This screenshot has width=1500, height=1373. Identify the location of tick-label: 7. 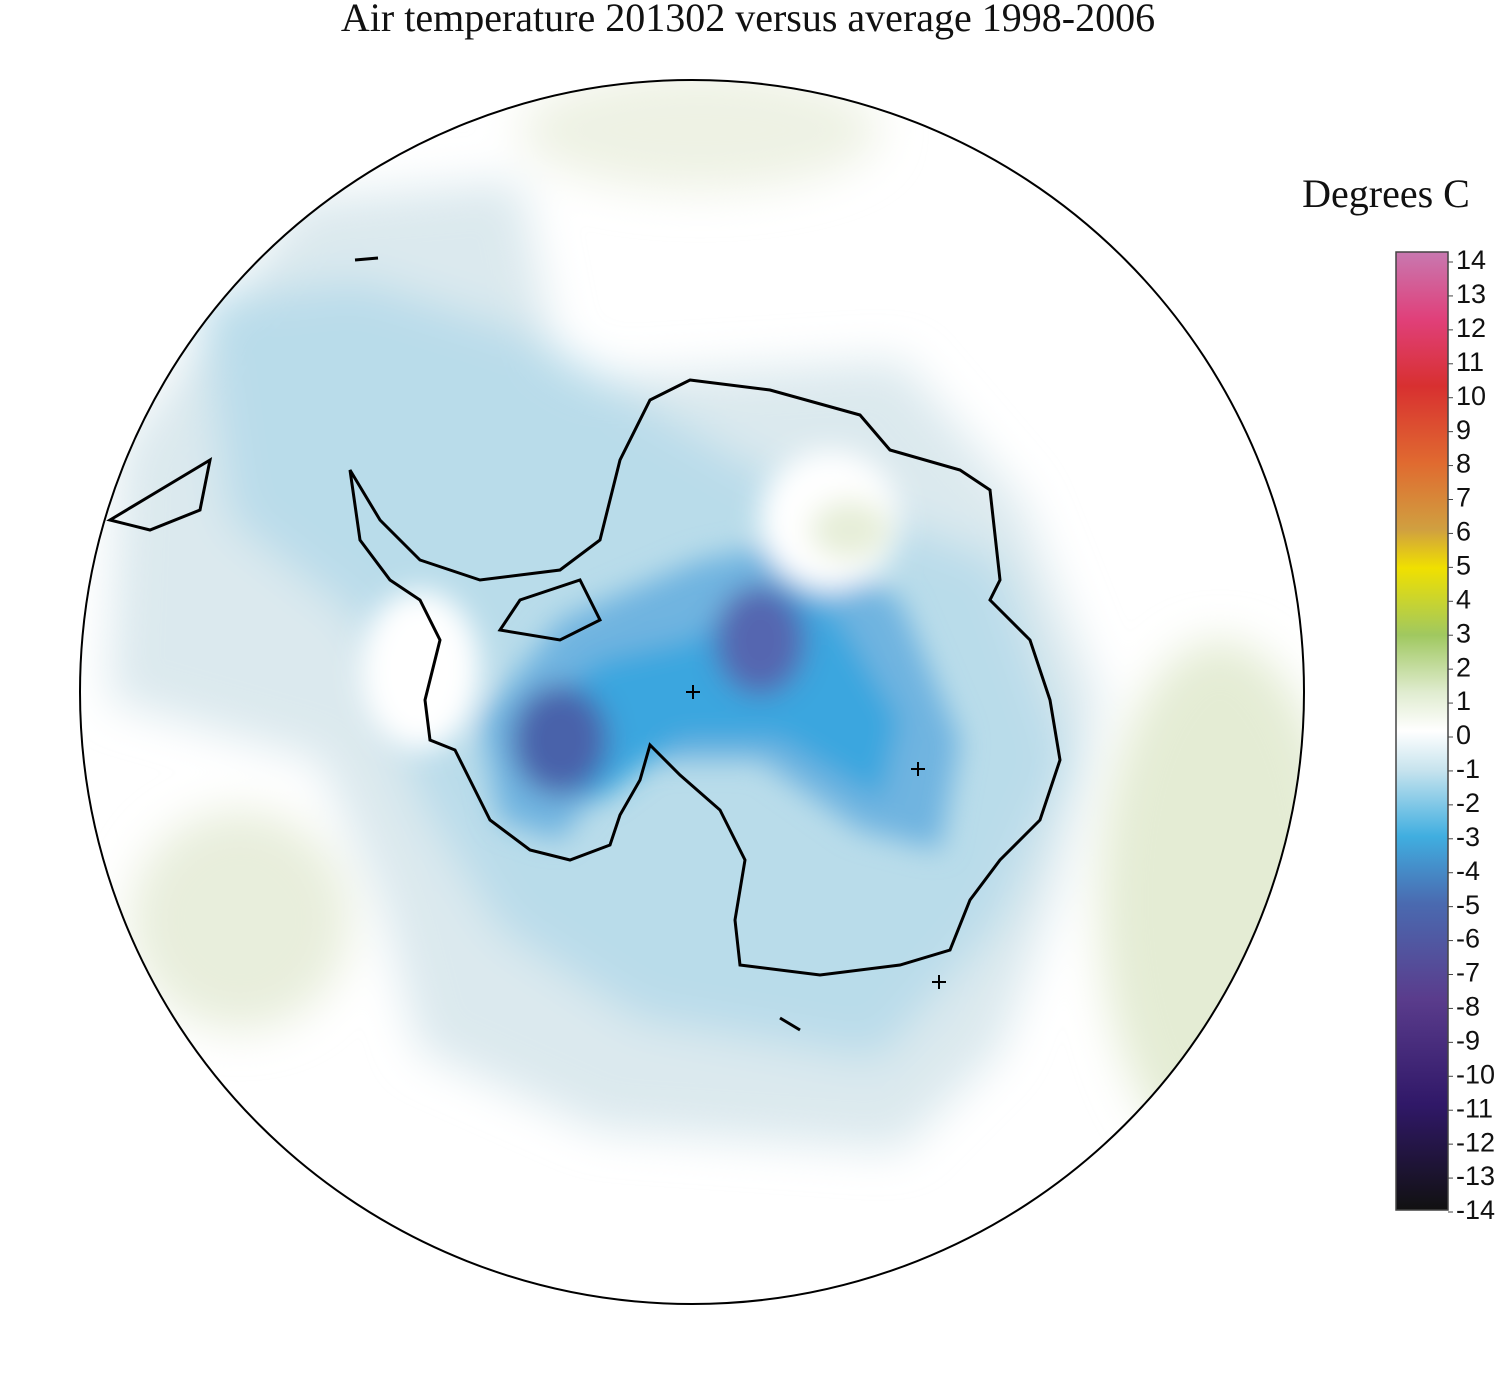
(1463, 498).